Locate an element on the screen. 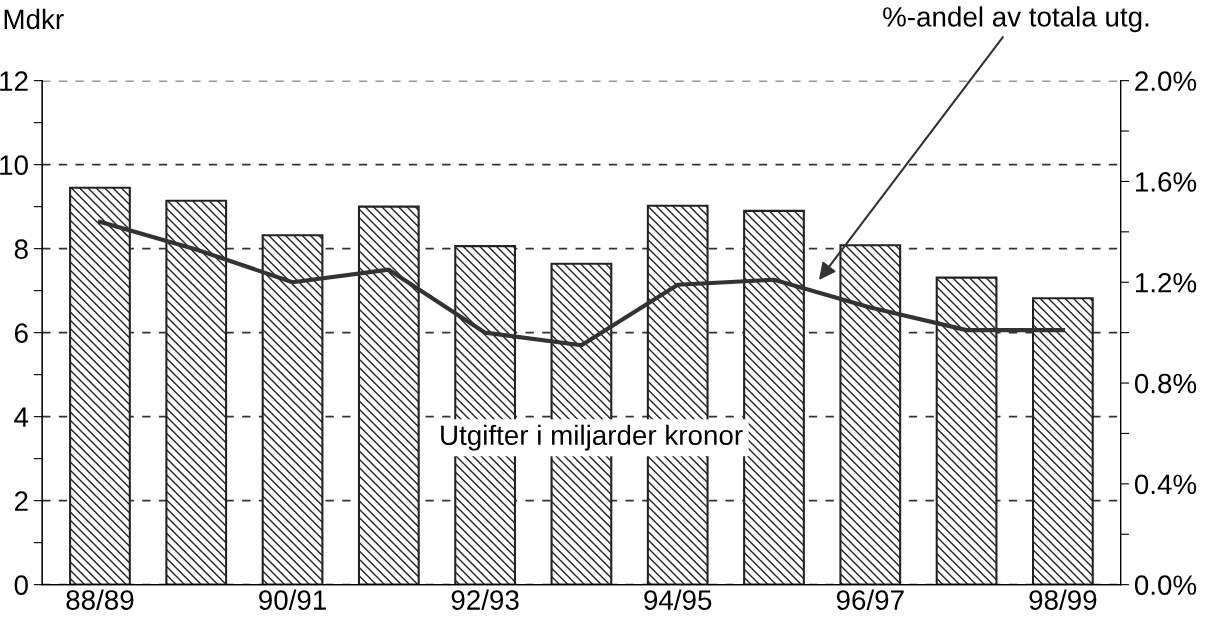  y-tick-label: 10 is located at coordinates (14, 165).